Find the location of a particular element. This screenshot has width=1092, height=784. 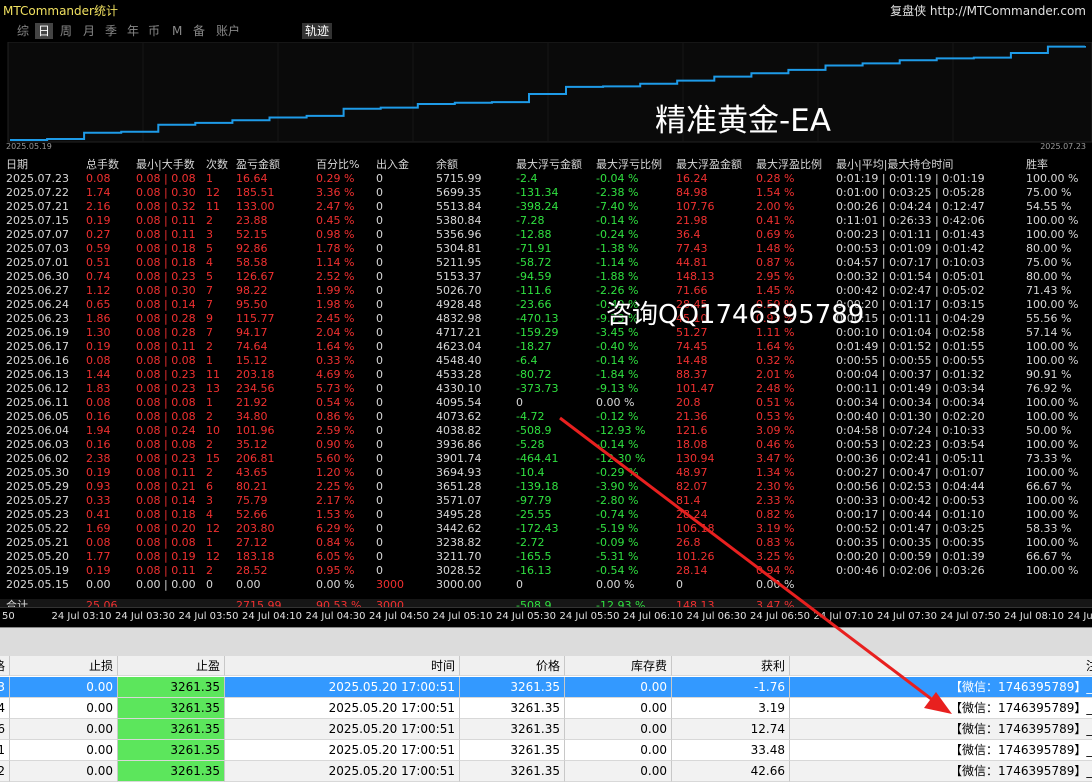

stats-cell: -508.9 is located at coordinates (534, 430).